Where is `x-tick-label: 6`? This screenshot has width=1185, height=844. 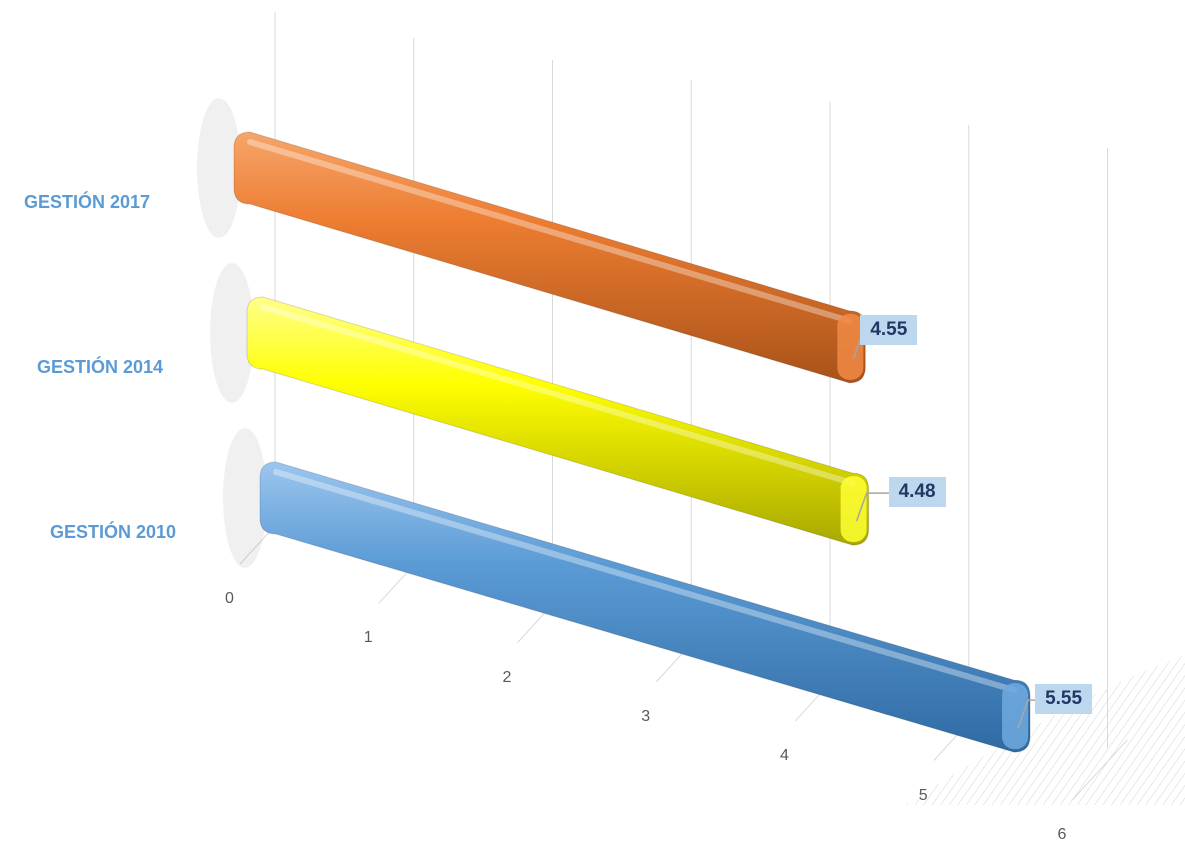
x-tick-label: 6 is located at coordinates (1062, 834).